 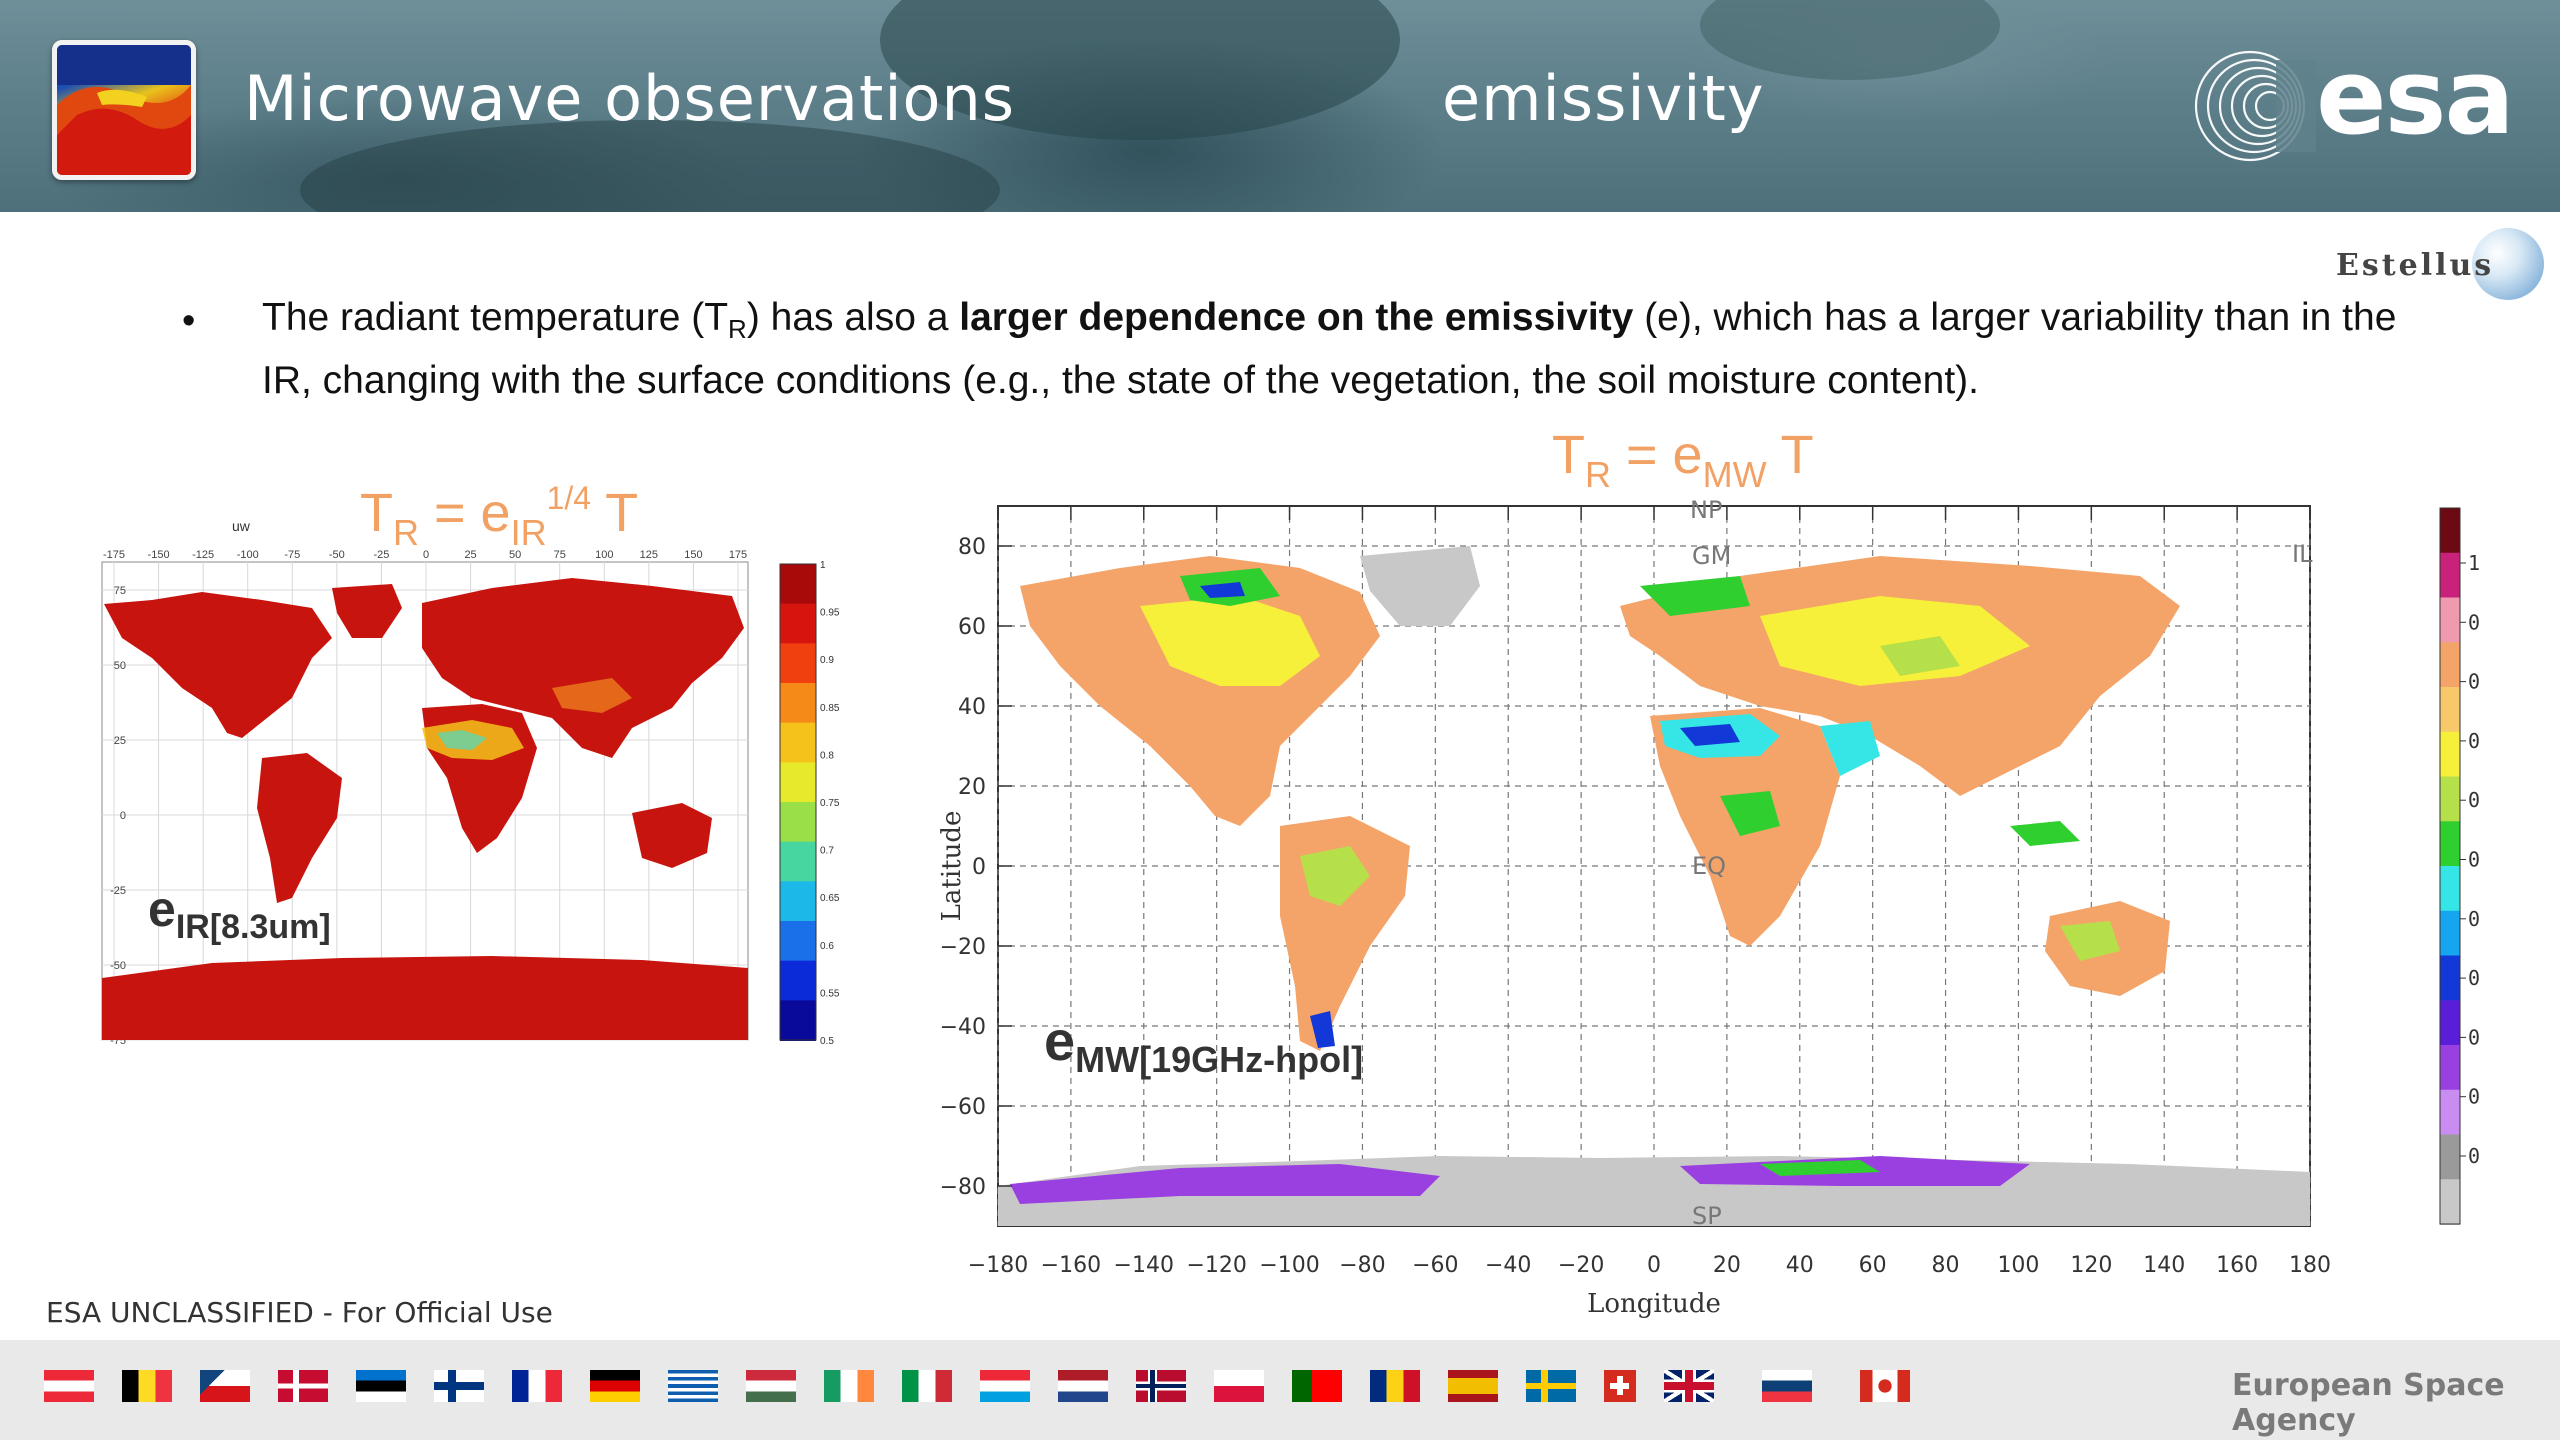 I want to click on ir-lat-tick: -50, so click(x=118, y=966).